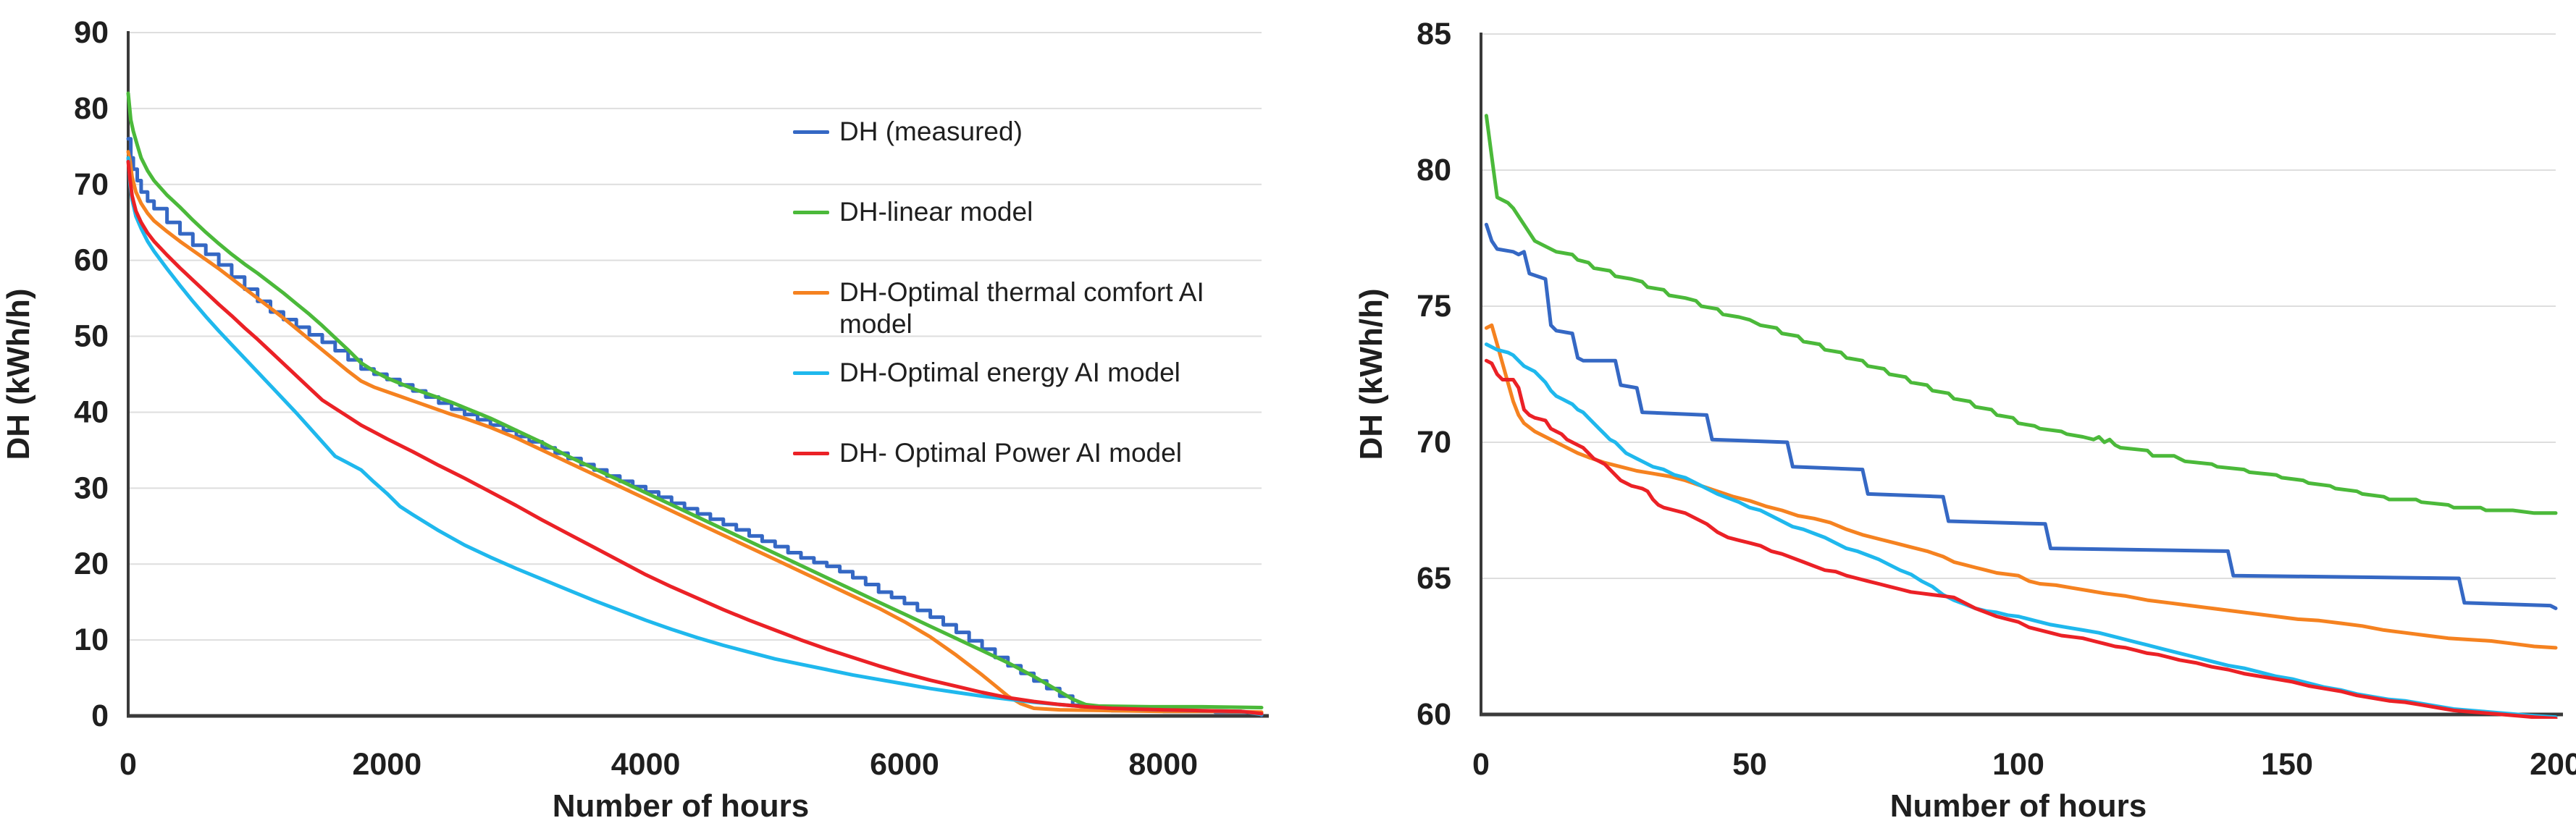  What do you see at coordinates (2287, 765) in the screenshot?
I see `x-tick-label-150: 150` at bounding box center [2287, 765].